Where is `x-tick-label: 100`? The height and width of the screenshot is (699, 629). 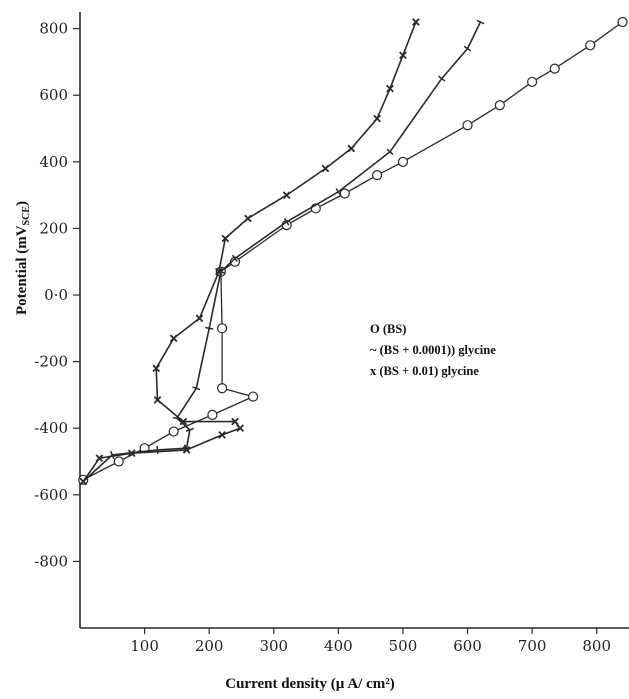
x-tick-label: 100 is located at coordinates (144, 646).